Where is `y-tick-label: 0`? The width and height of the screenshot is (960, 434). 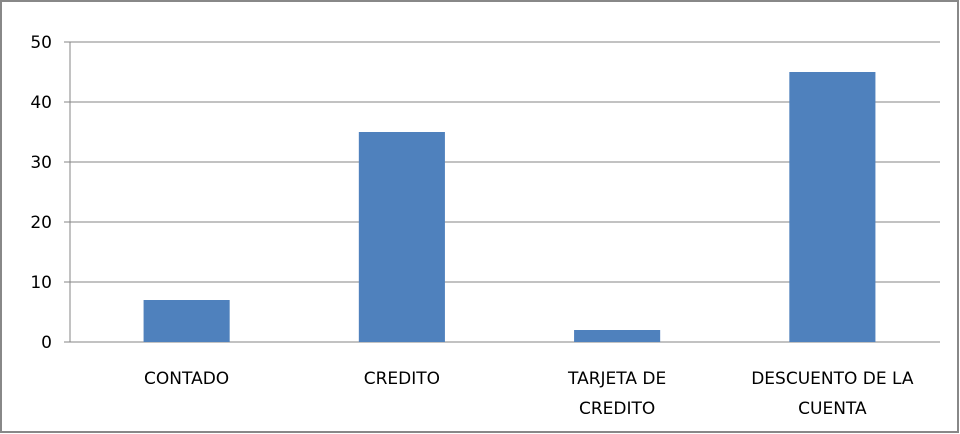
y-tick-label: 0 is located at coordinates (46, 343).